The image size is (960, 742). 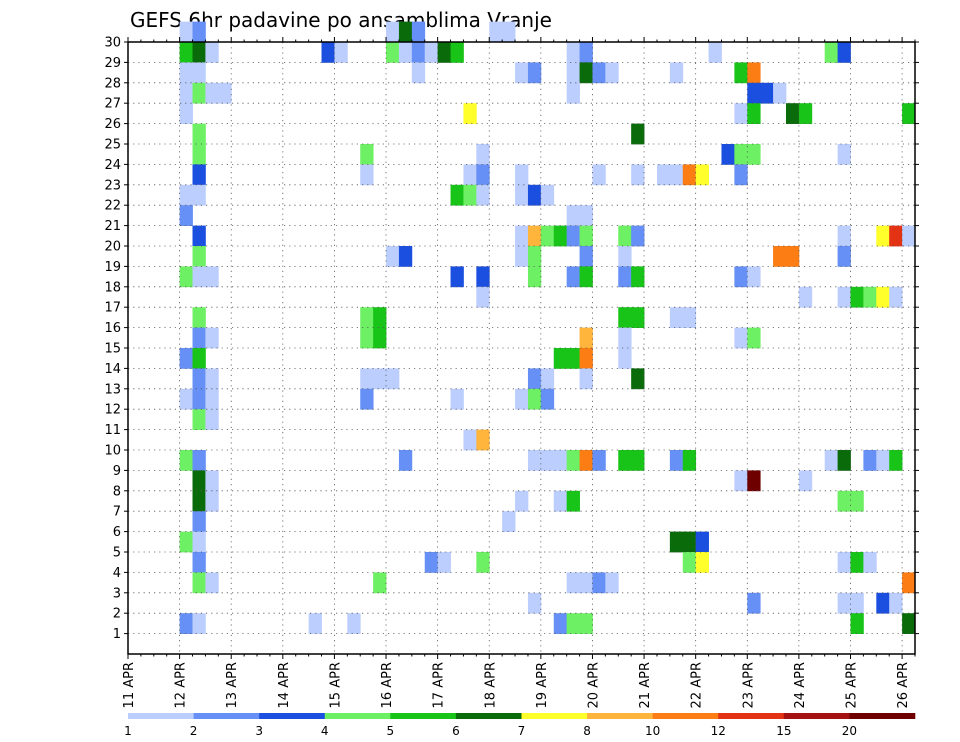 What do you see at coordinates (112, 430) in the screenshot?
I see `y-tick-label: 11` at bounding box center [112, 430].